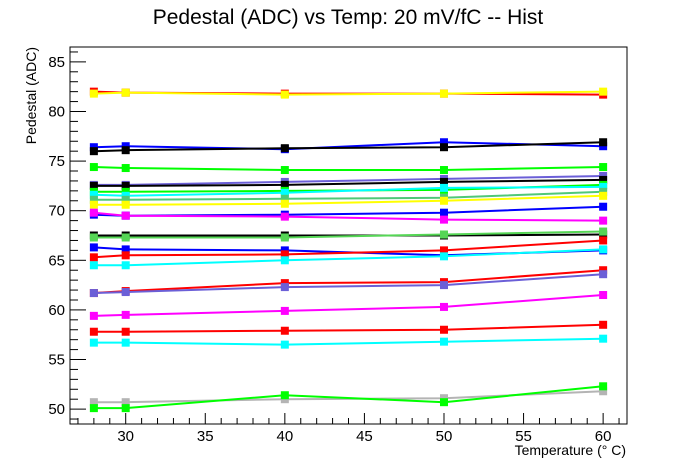 The image size is (696, 472). I want to click on y-axis-label: Pedestal (ADC), so click(31, 95).